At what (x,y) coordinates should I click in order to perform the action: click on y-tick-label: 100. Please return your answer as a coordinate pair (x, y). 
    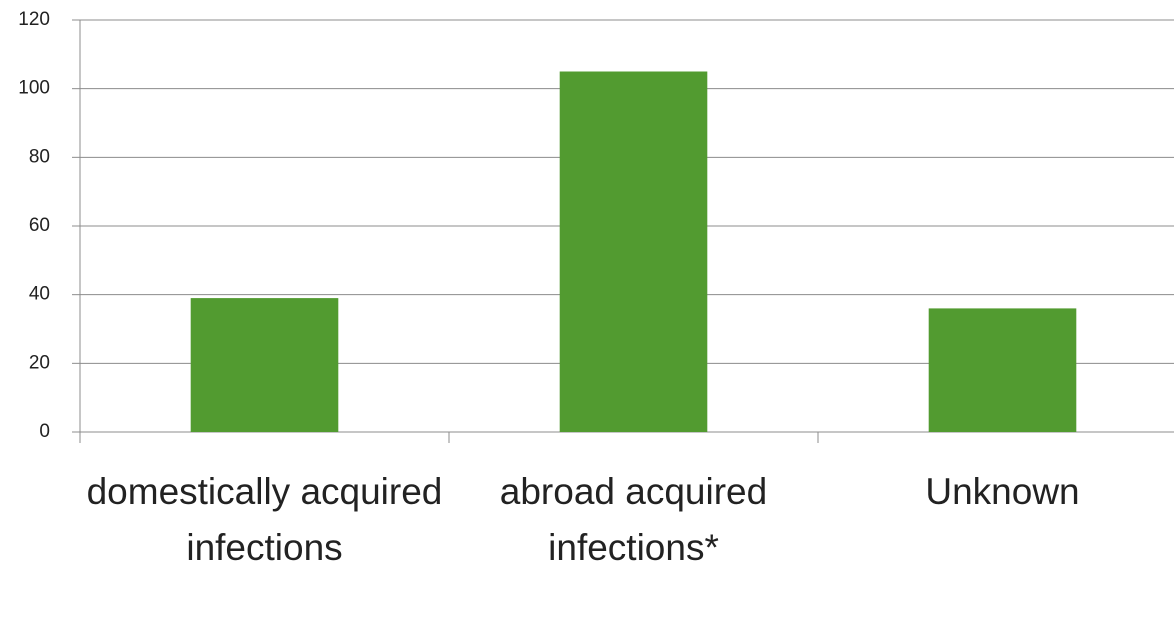
    Looking at the image, I should click on (34, 88).